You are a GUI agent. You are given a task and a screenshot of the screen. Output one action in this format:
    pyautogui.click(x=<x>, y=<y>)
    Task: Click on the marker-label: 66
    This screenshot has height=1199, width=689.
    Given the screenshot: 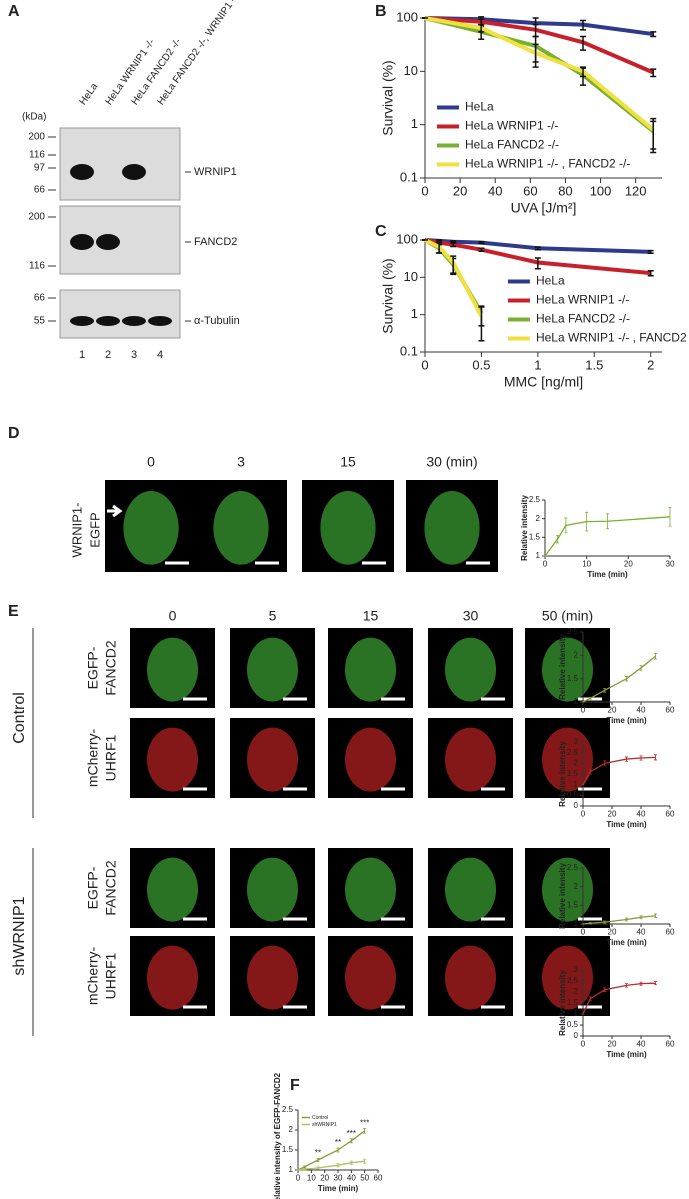 What is the action you would take?
    pyautogui.click(x=40, y=190)
    